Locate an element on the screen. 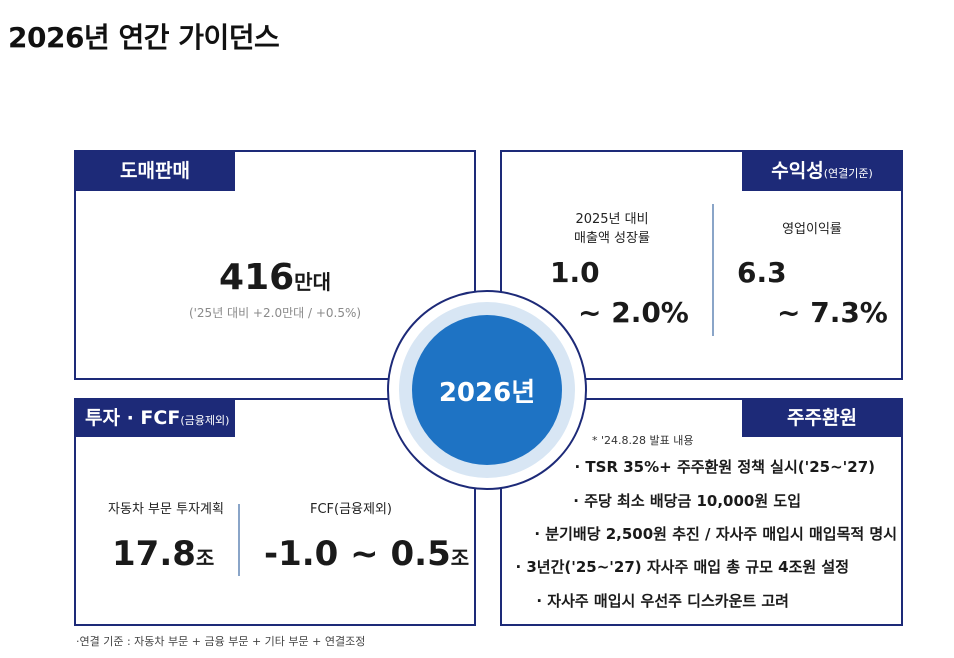 This screenshot has height=658, width=954. plan-label: 자동차 부문 투자계획 is located at coordinates (166, 509).